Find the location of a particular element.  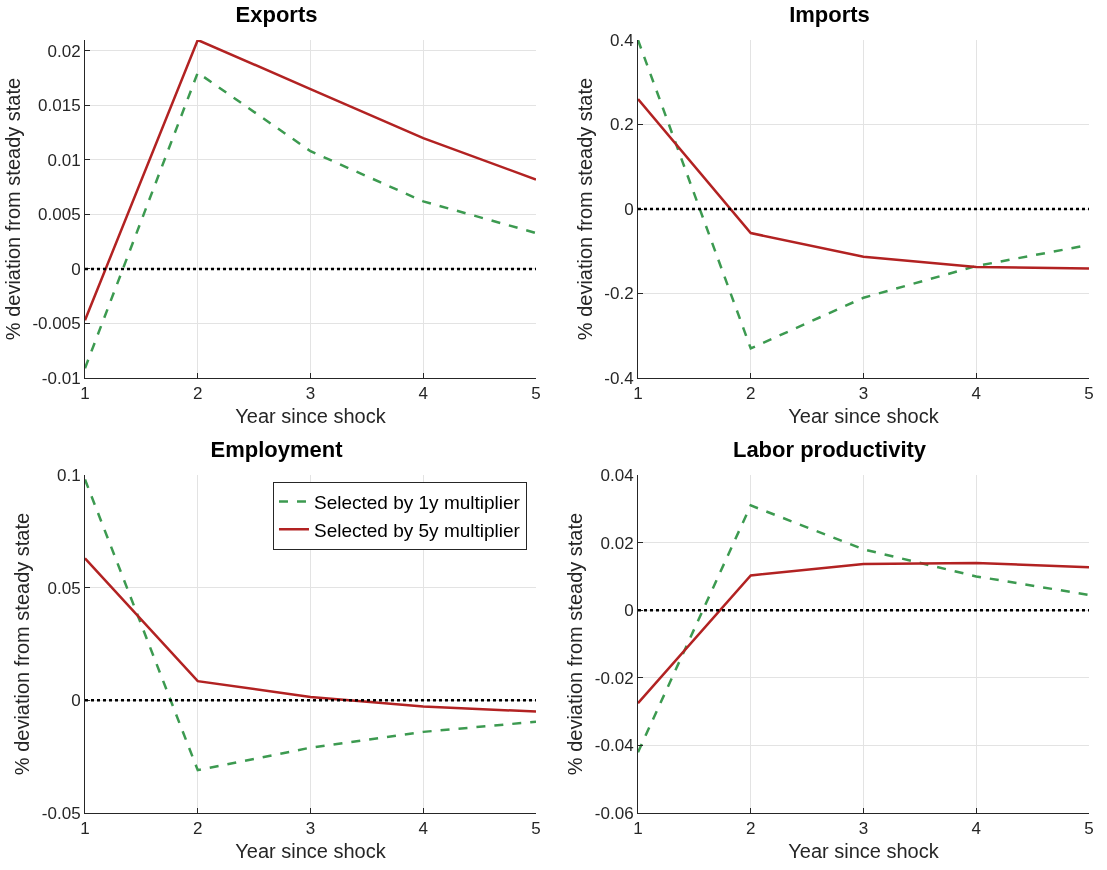

chart-title: Exports is located at coordinates (276, 14).